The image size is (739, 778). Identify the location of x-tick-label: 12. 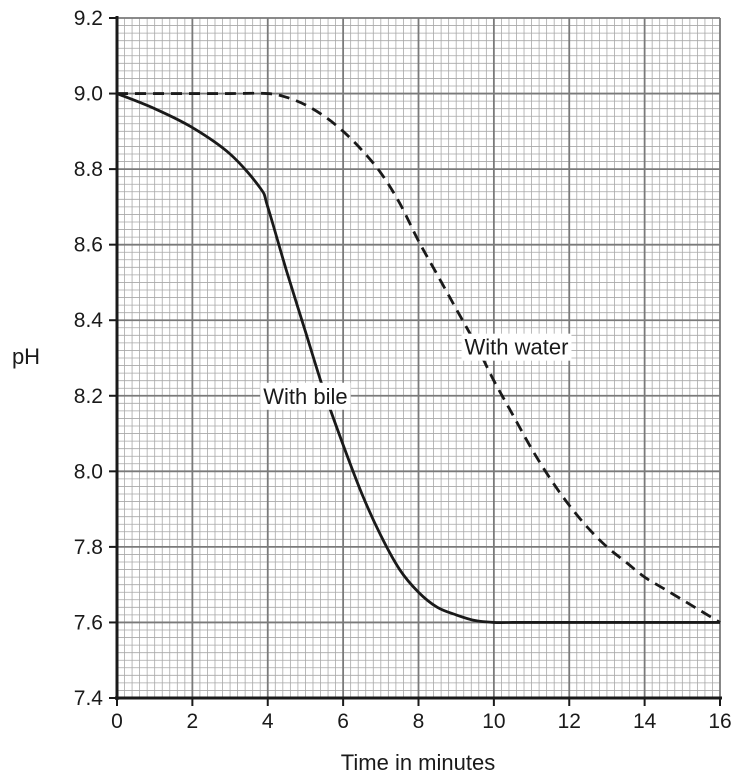
(569, 721).